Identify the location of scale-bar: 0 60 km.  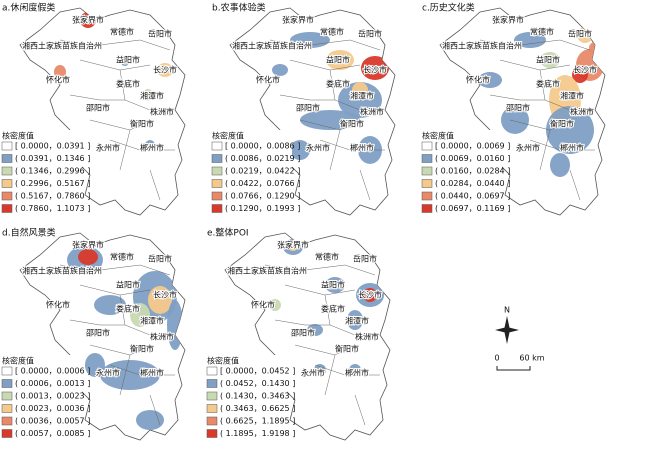
(519, 362).